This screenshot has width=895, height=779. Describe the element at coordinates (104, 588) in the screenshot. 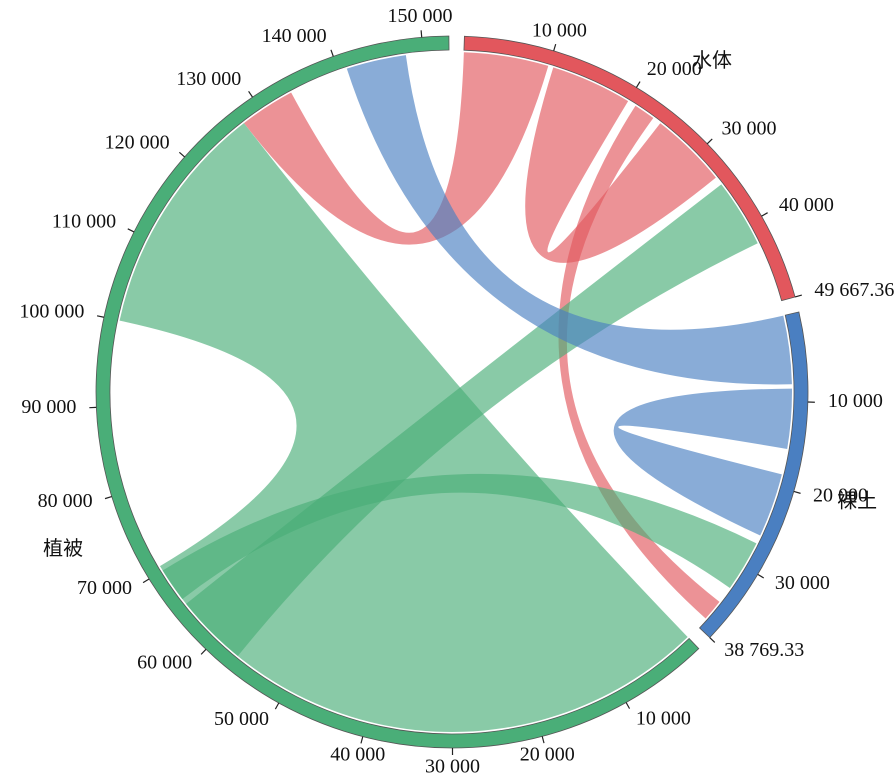

I see `tick-label: 70 000` at that location.